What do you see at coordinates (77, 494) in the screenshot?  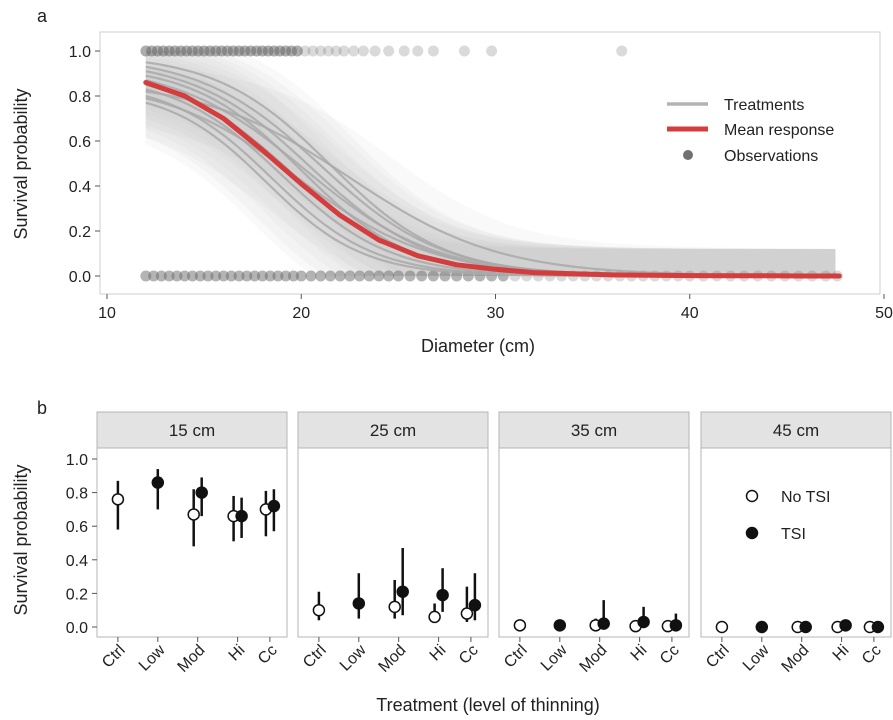 I see `y-tick-label: 0.8` at bounding box center [77, 494].